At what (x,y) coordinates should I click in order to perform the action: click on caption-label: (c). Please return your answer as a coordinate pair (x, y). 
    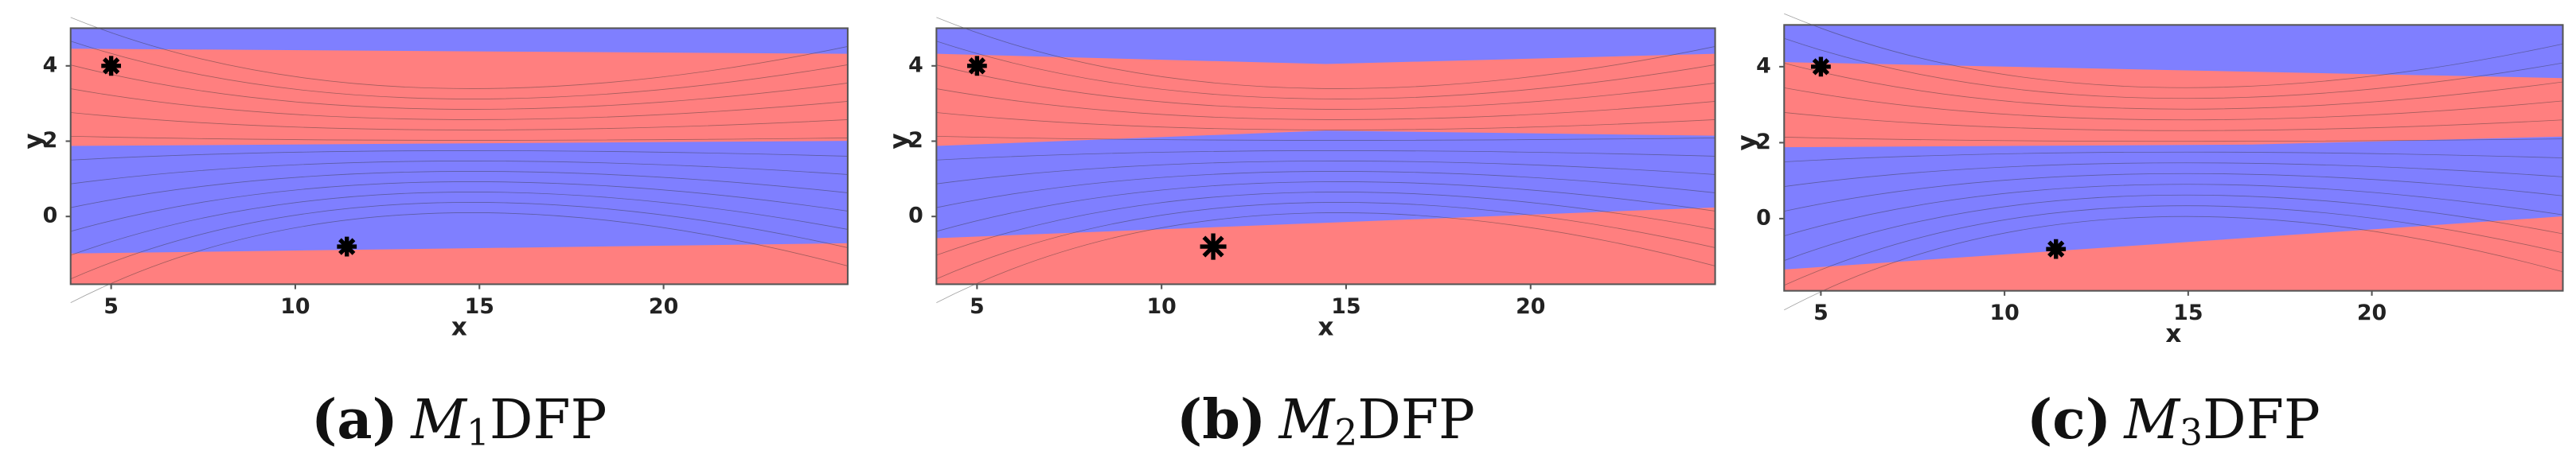
    Looking at the image, I should click on (2069, 419).